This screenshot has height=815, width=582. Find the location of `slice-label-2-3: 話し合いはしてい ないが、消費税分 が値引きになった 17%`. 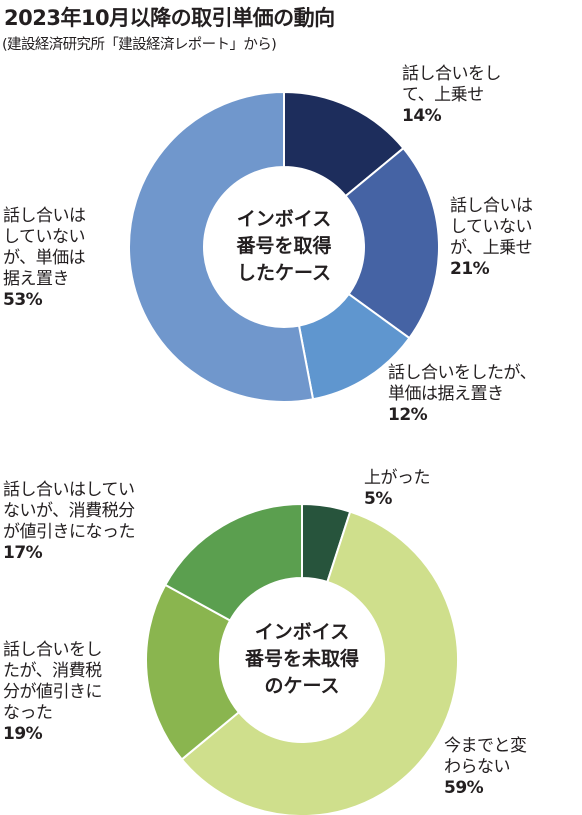

slice-label-2-3: 話し合いはしてい ないが、消費税分 が値引きになった 17% is located at coordinates (69, 522).